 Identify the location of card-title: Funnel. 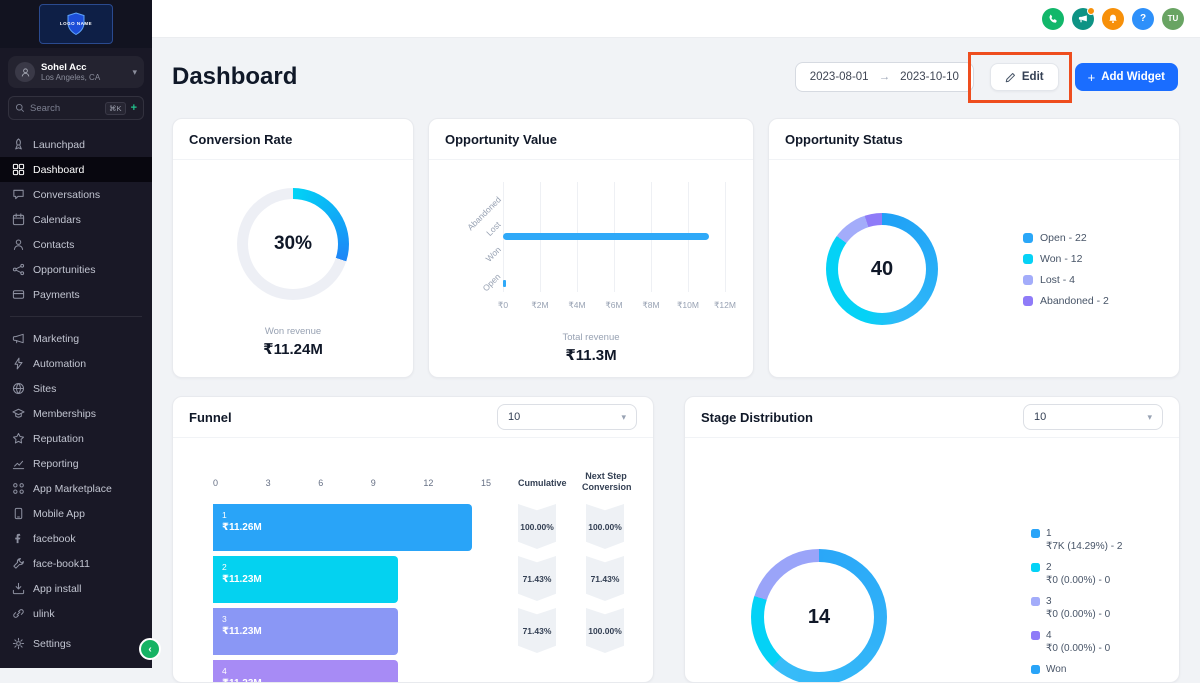
(210, 417).